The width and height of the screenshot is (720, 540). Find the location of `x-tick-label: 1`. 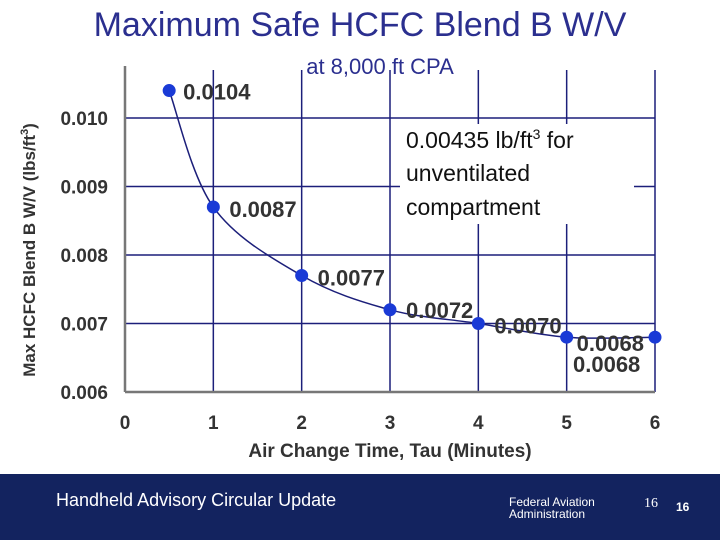

x-tick-label: 1 is located at coordinates (213, 423).